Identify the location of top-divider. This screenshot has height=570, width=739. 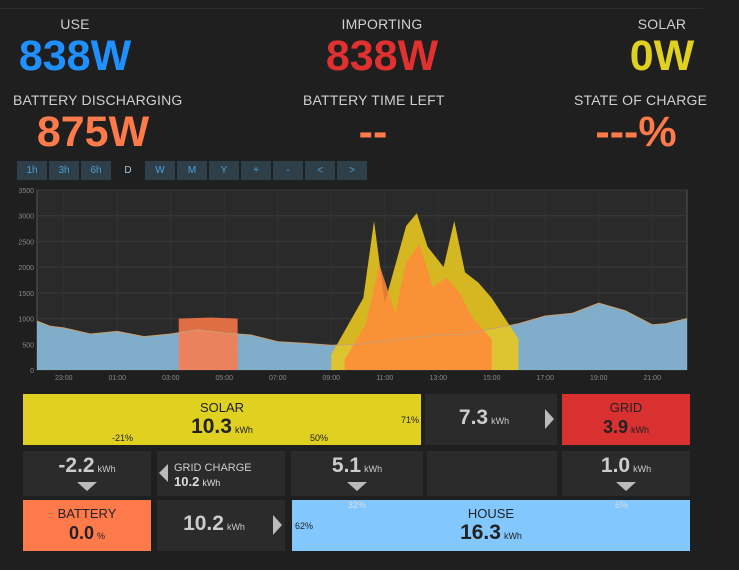
(351, 8).